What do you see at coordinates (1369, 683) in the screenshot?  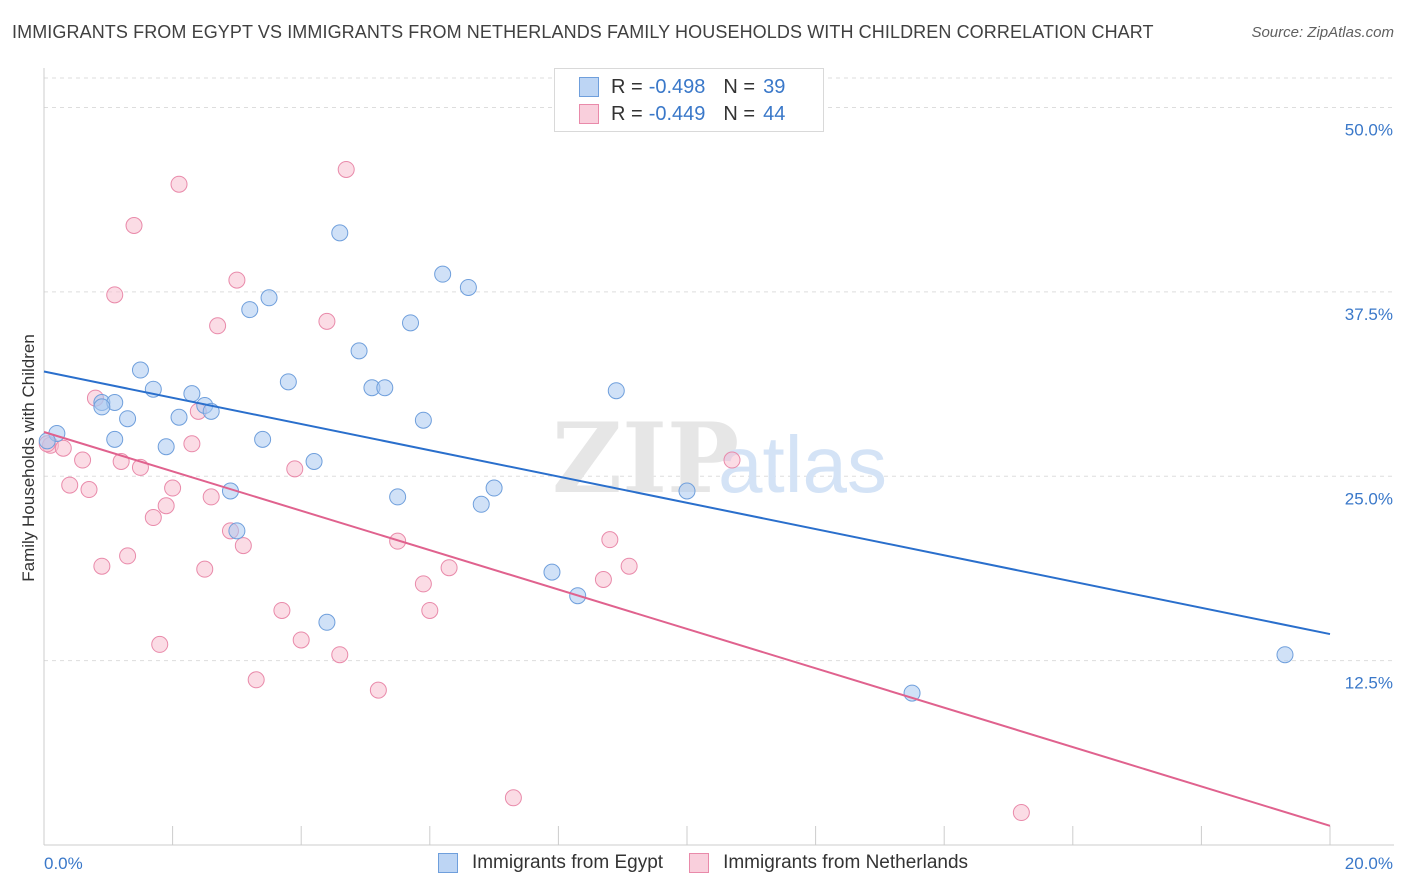 I see `y-tick-label: 12.5%` at bounding box center [1369, 683].